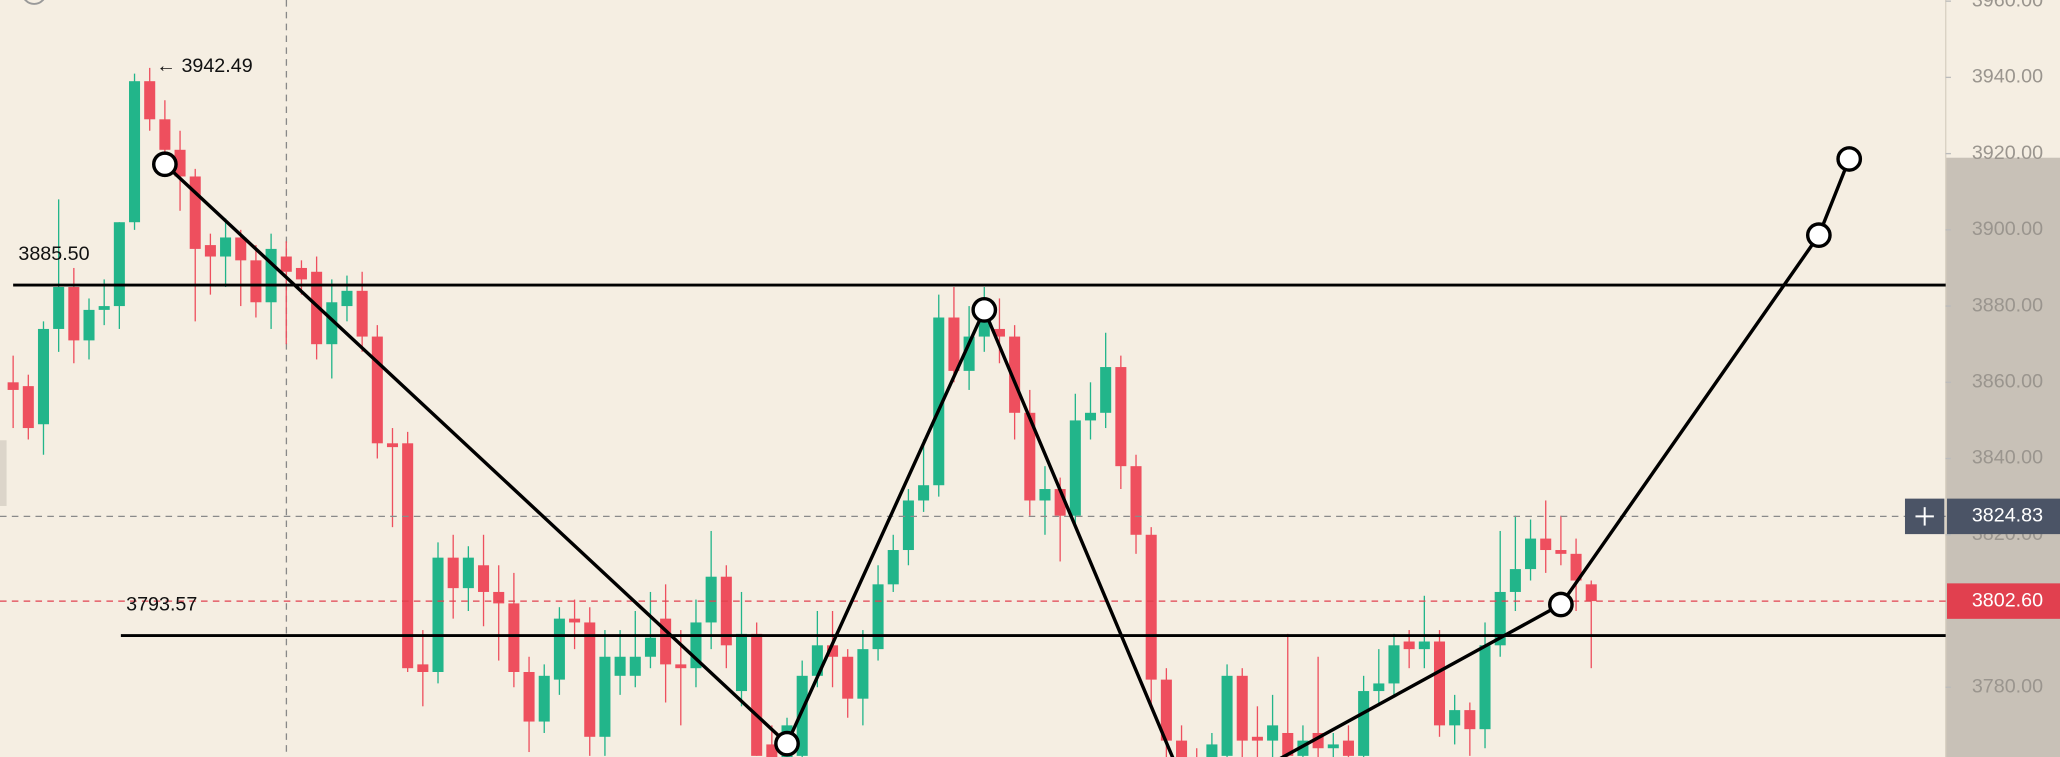 This screenshot has width=2060, height=757. Describe the element at coordinates (2007, 600) in the screenshot. I see `price-tag-label: 3802.60` at that location.